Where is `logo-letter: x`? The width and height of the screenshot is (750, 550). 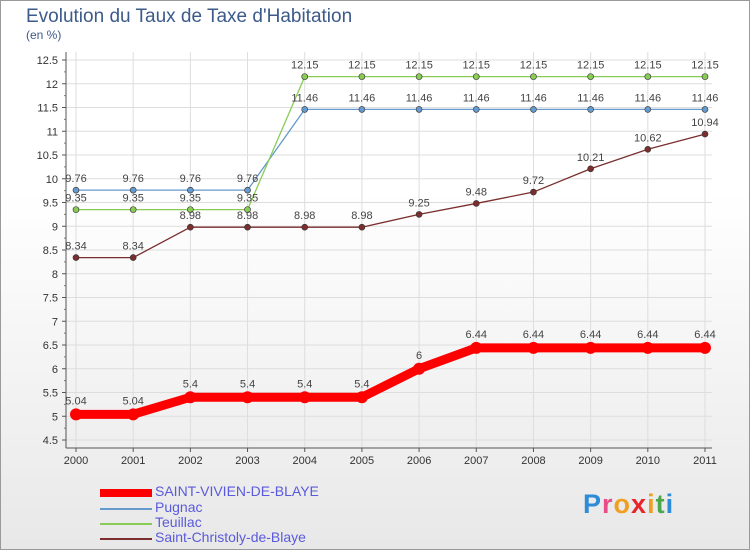 logo-letter: x is located at coordinates (639, 504).